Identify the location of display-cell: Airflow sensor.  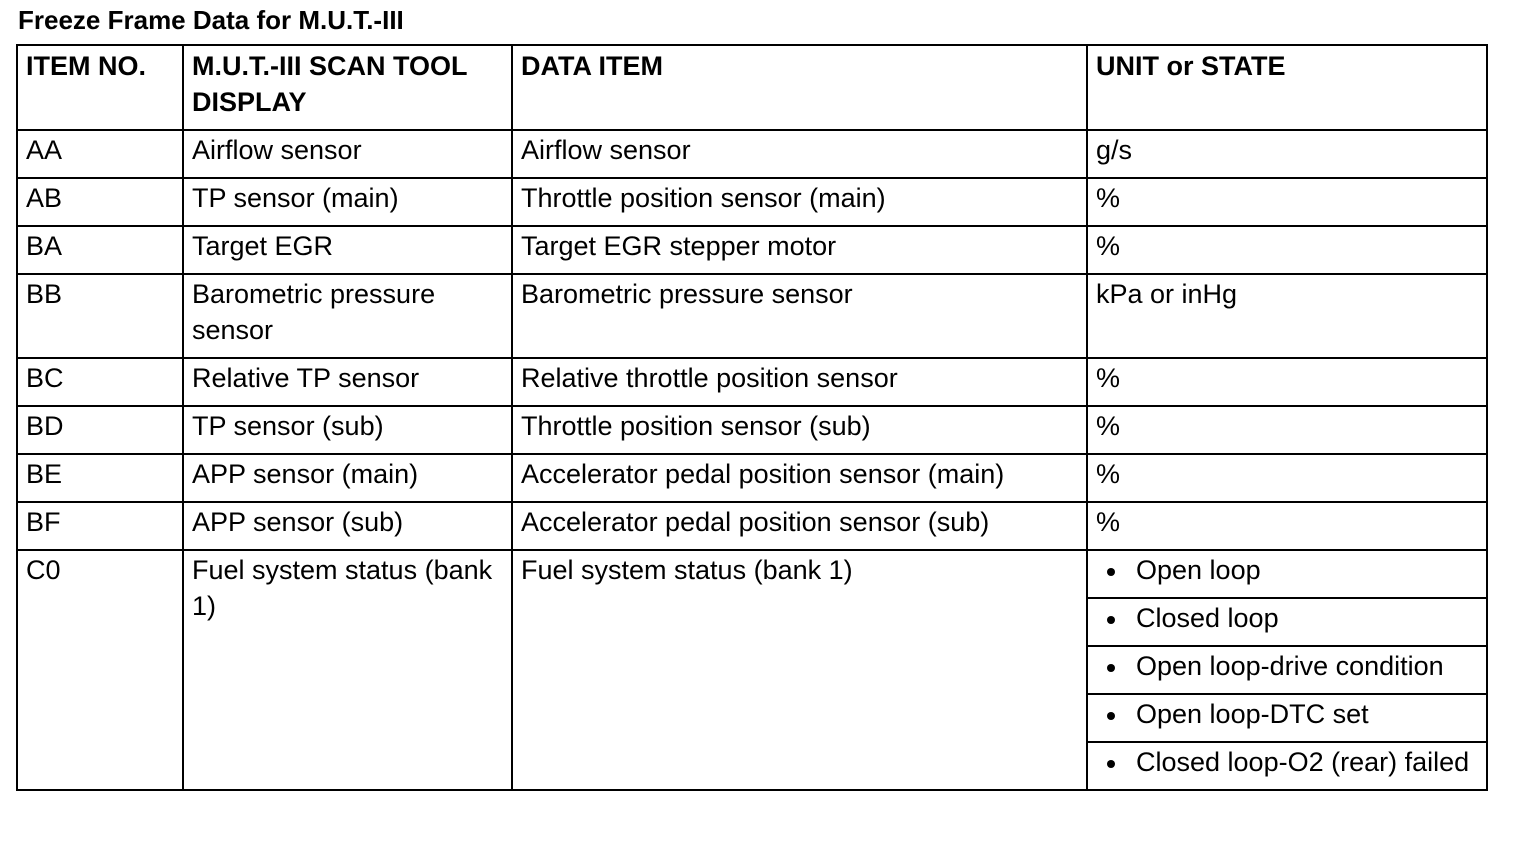
(347, 154).